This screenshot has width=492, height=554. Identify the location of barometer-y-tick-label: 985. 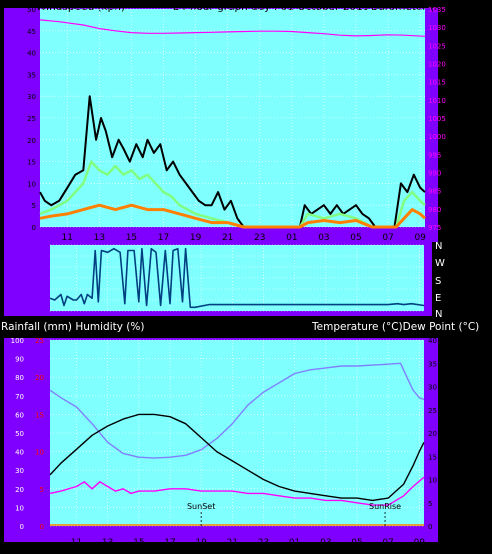
(434, 192).